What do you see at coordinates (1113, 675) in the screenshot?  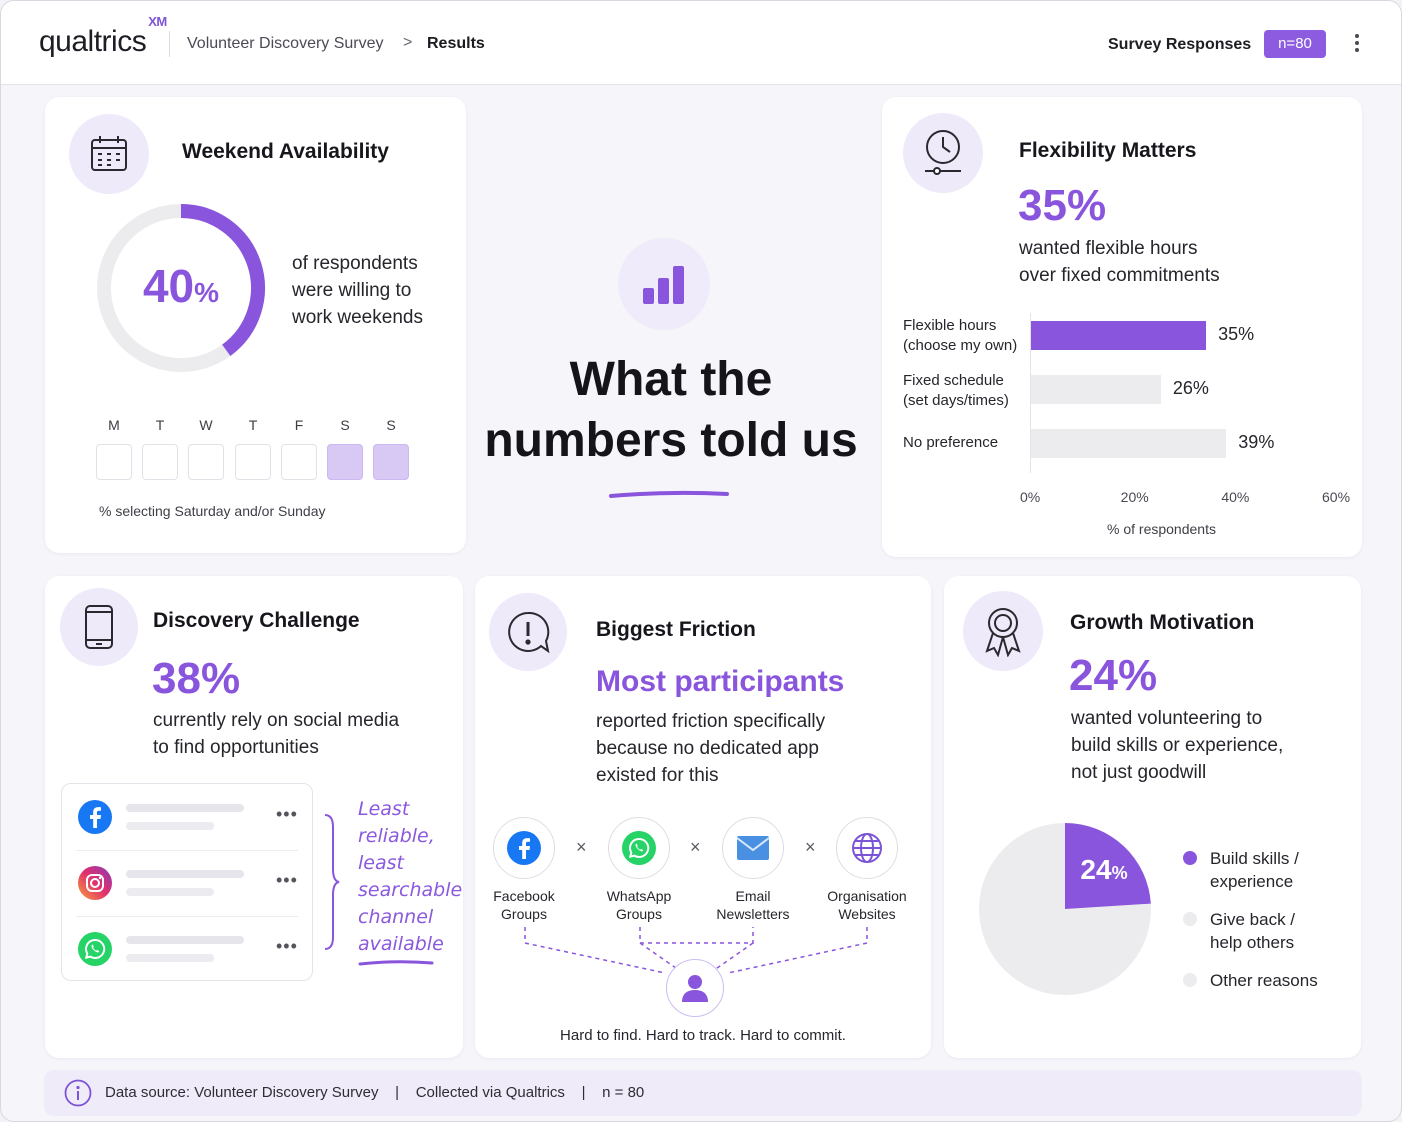 I see `growth-big-percent: 24%` at bounding box center [1113, 675].